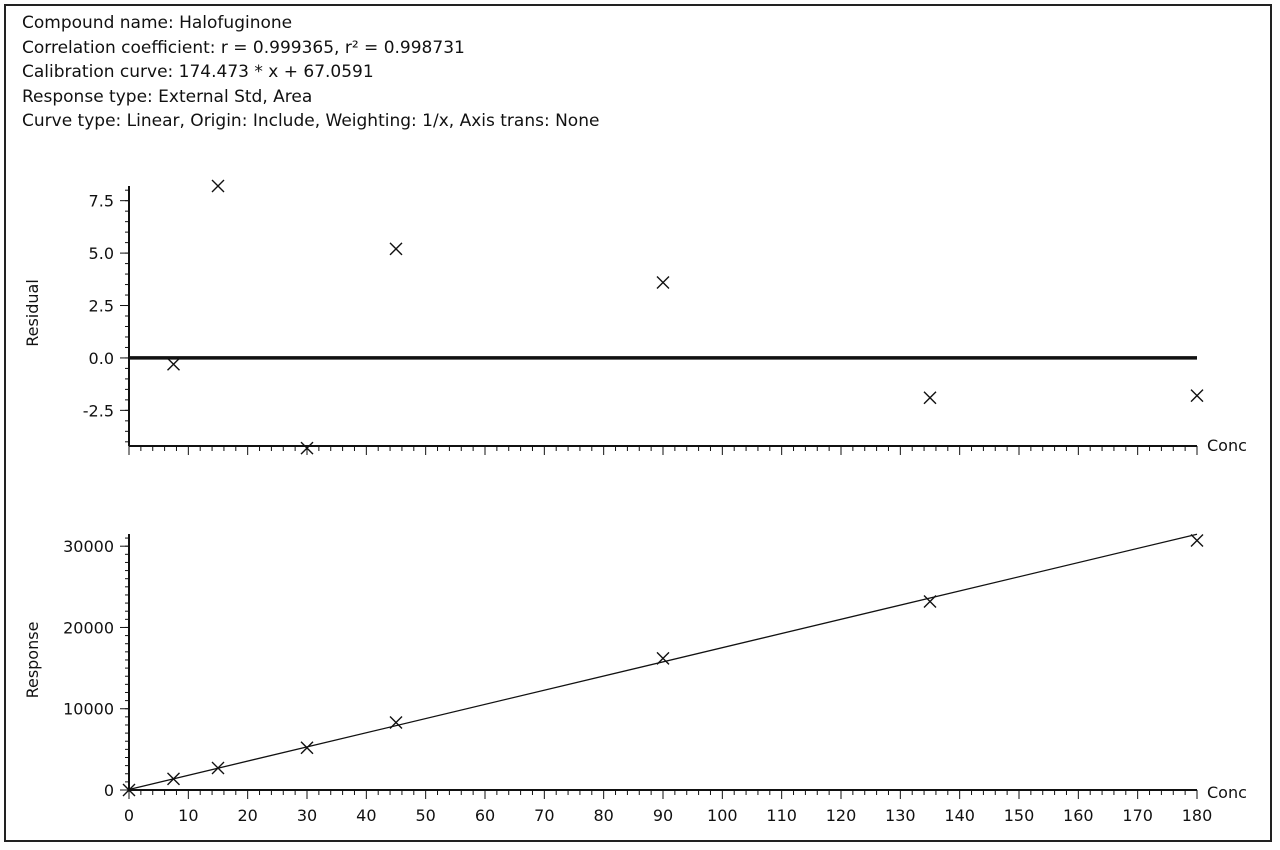 This screenshot has height=850, width=1280. I want to click on response-y-tick-label: 0, so click(109, 790).